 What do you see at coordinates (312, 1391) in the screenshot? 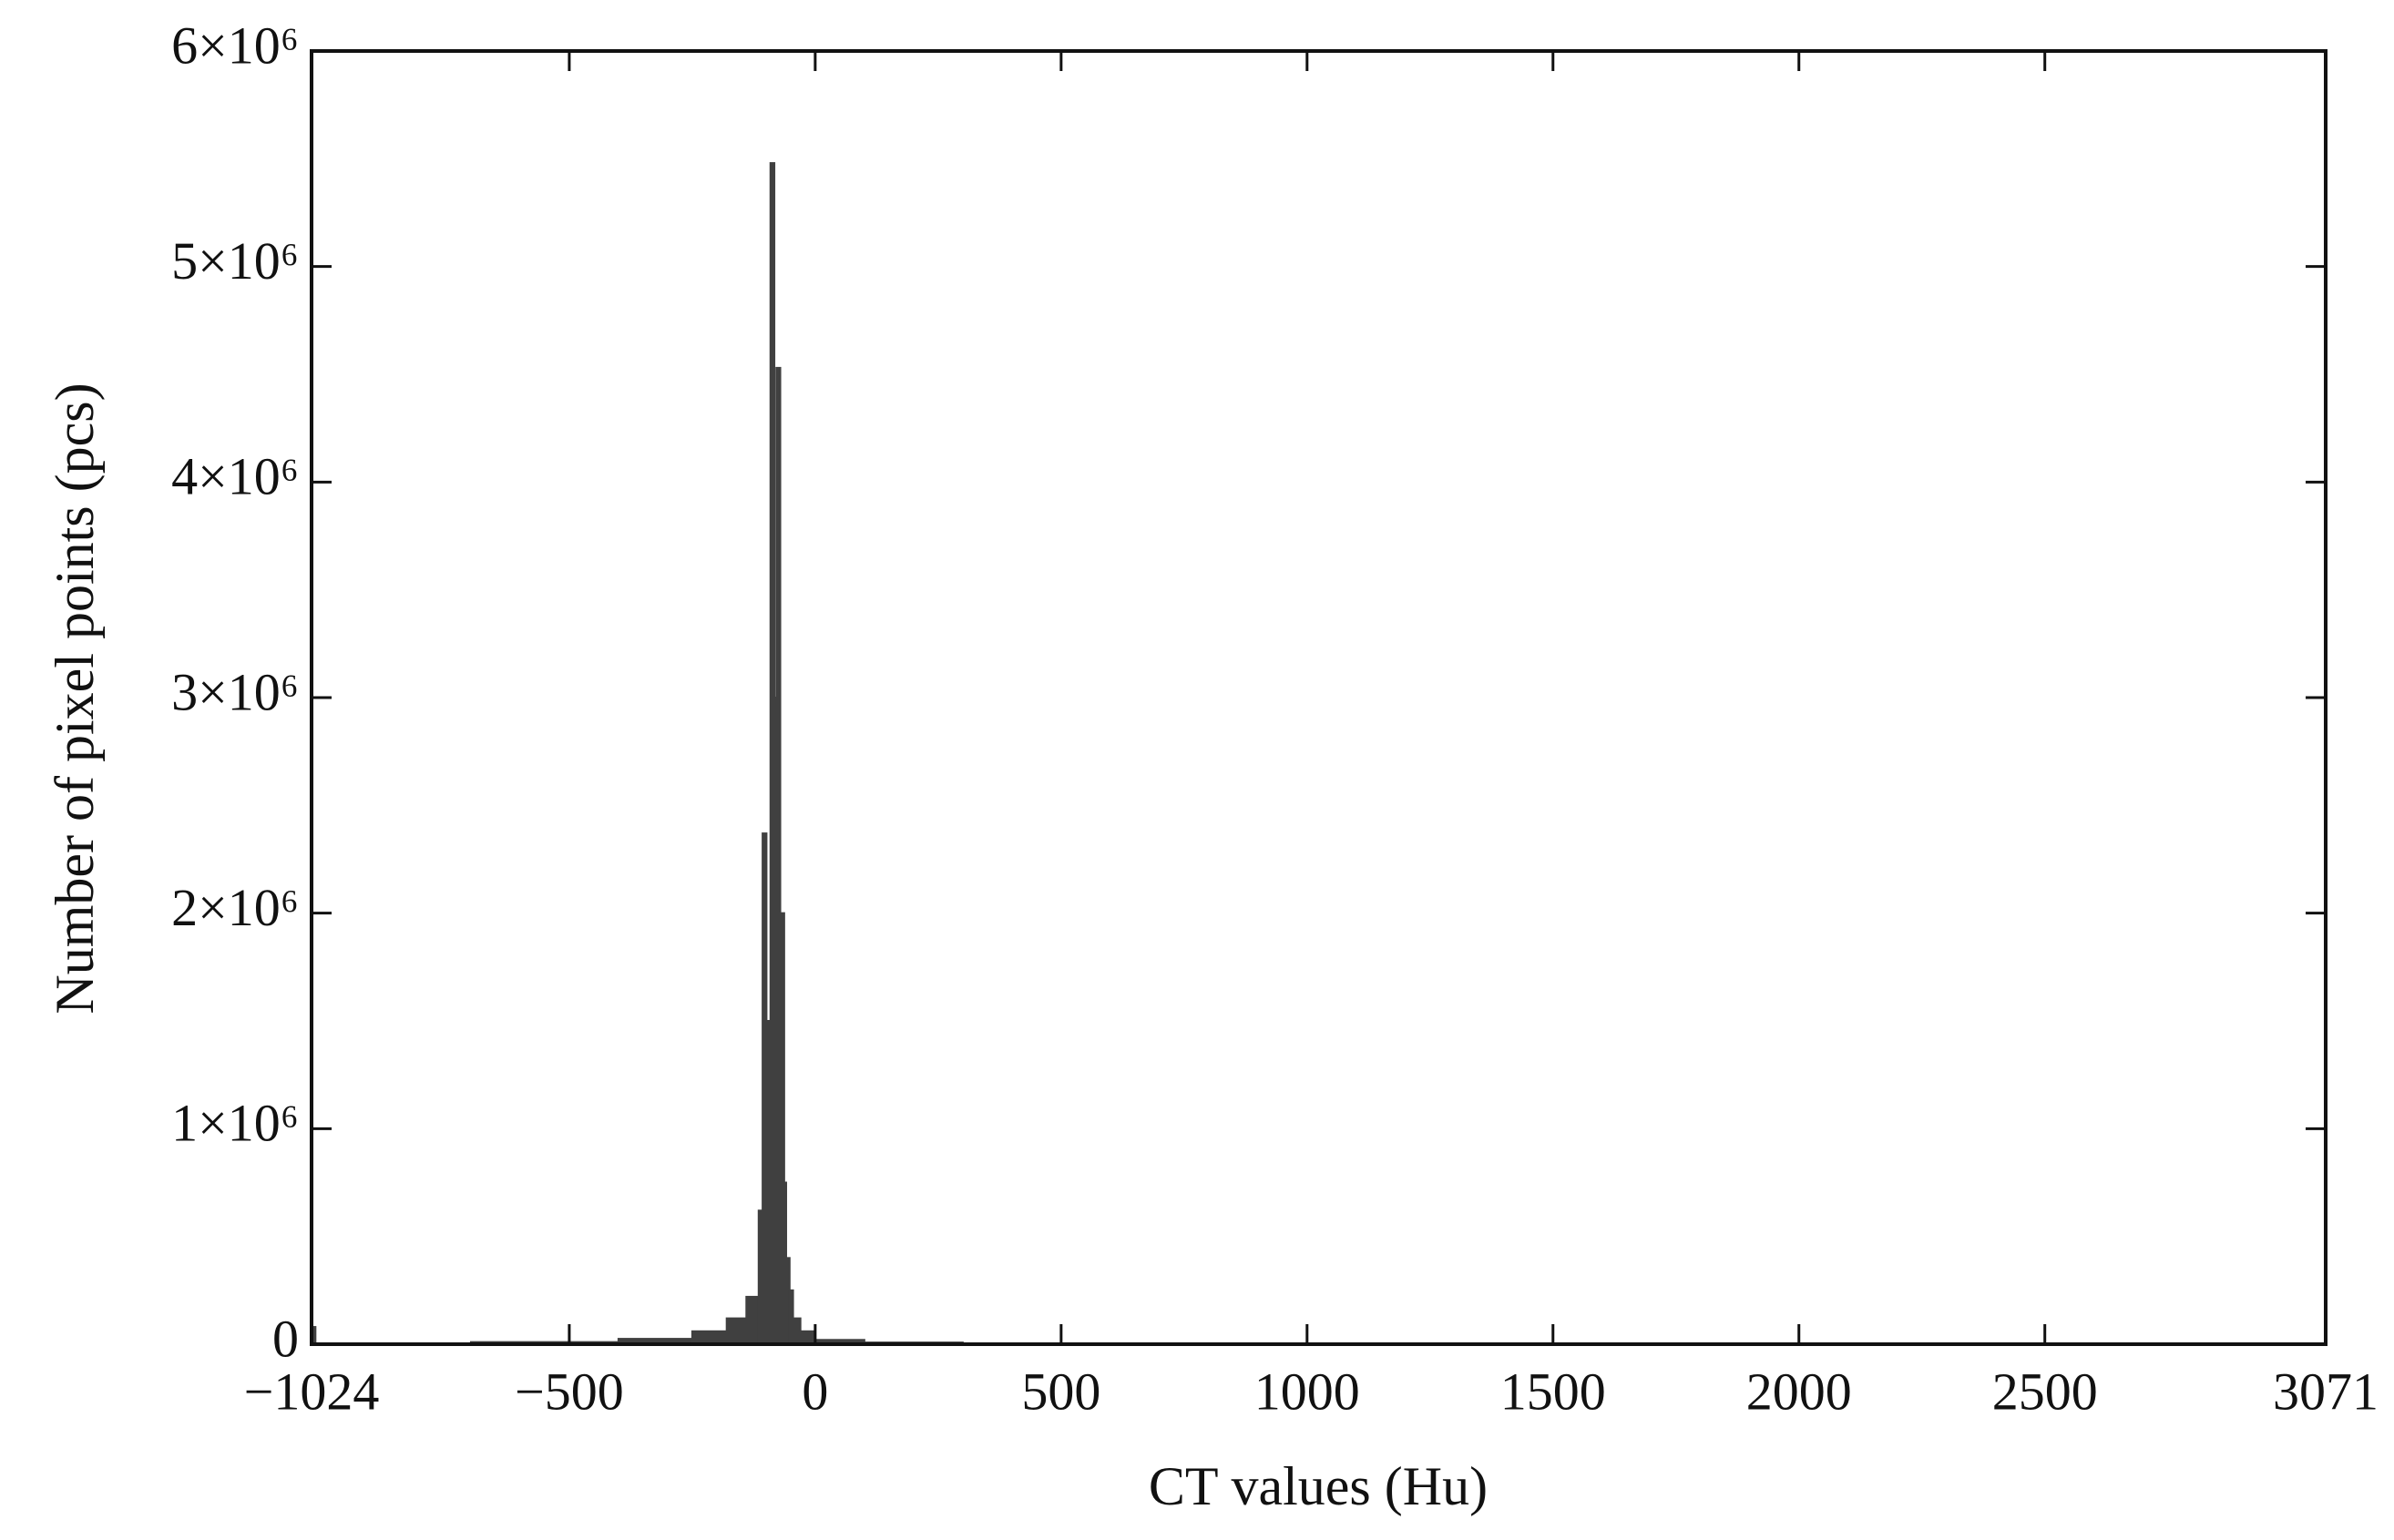
I see `x-tick-label: −1024` at bounding box center [312, 1391].